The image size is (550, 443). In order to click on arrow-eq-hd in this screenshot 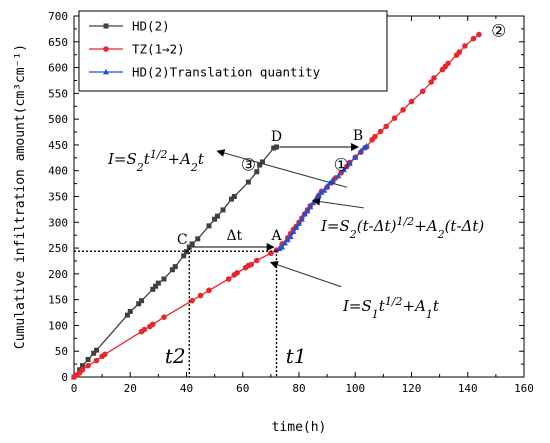, I will do `click(281, 168)`.